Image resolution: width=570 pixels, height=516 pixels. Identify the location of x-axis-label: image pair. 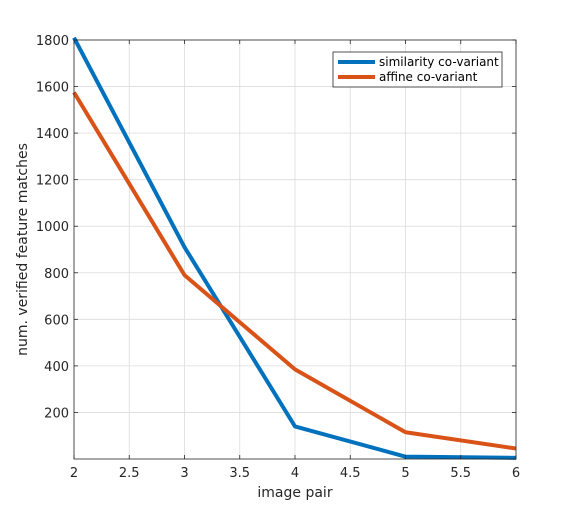
(294, 493).